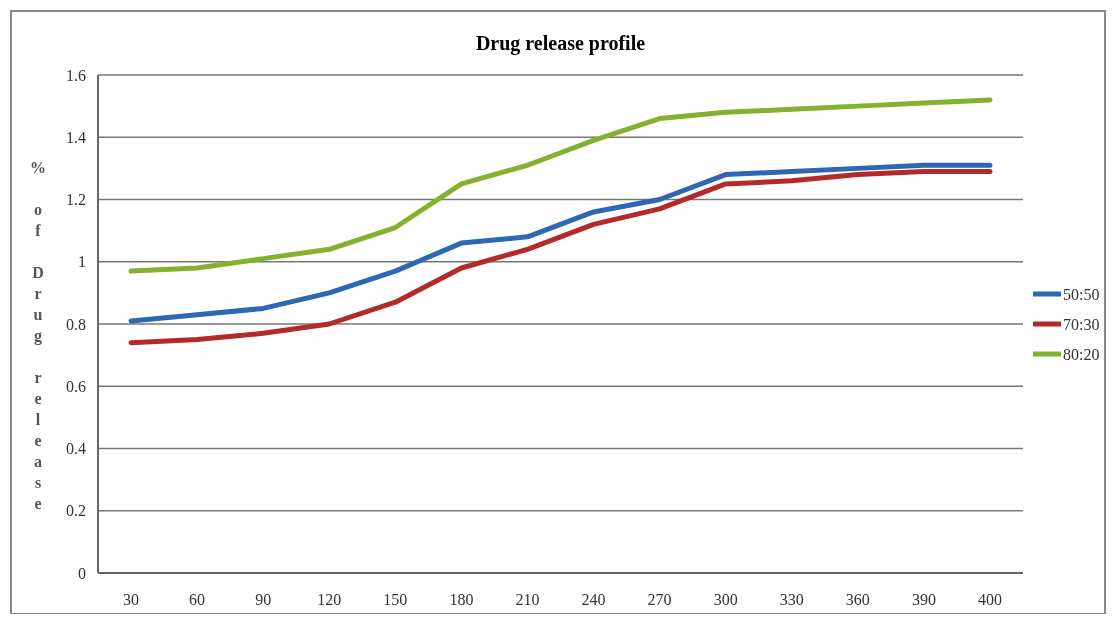  I want to click on y-tick-label: 0, so click(82, 573).